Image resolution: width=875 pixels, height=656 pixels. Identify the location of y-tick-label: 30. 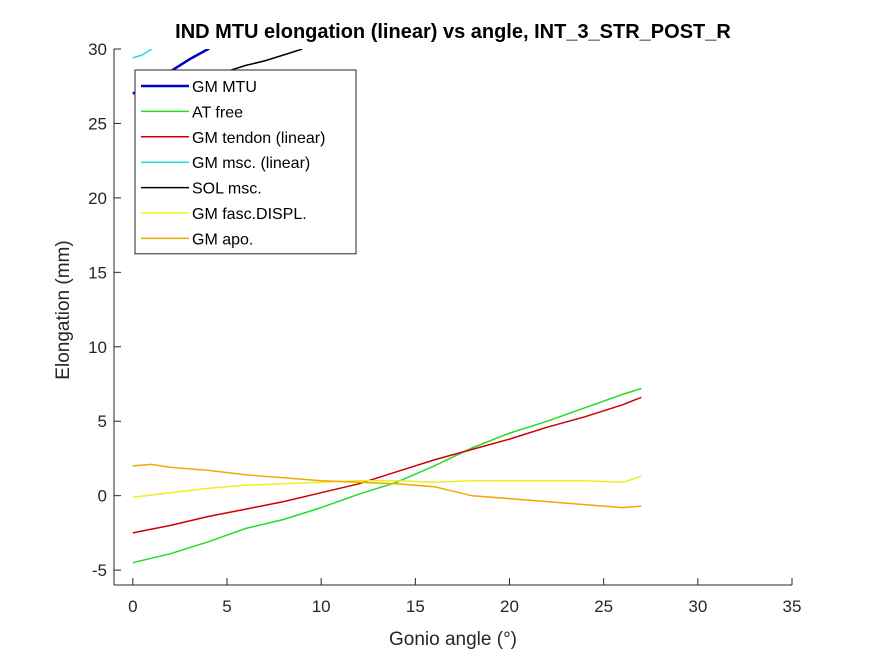
(97, 49).